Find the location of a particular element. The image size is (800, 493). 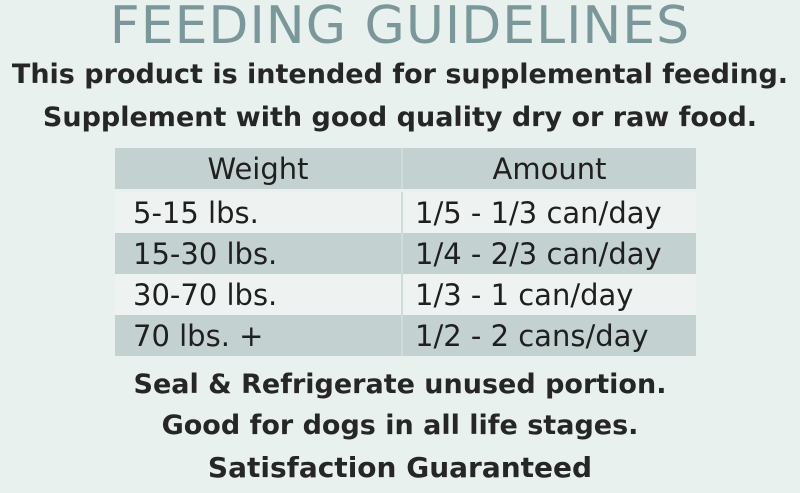

weight-cell: 15-30 lbs. is located at coordinates (259, 253).